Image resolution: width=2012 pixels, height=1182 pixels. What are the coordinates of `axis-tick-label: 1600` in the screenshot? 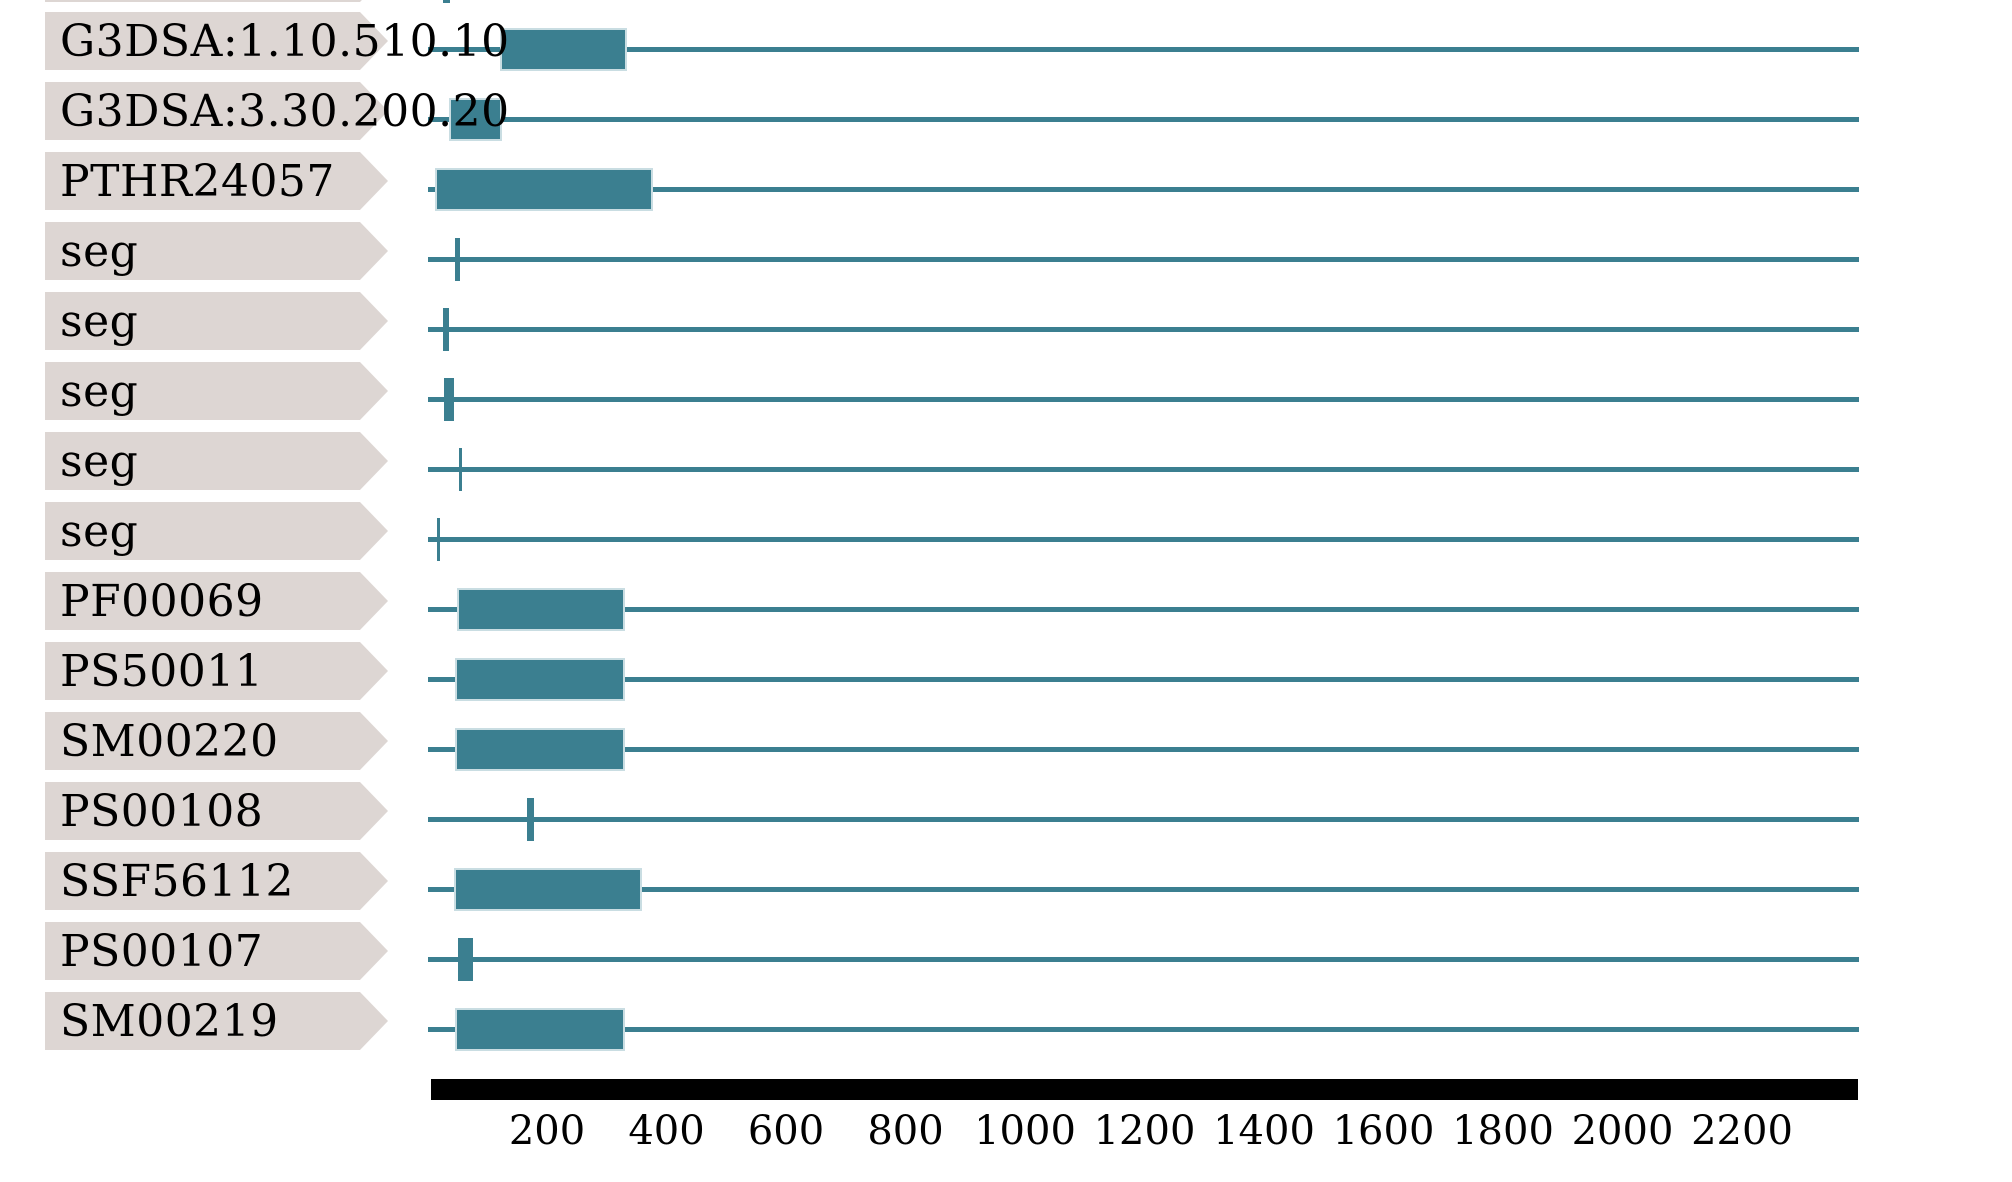 It's located at (1383, 1131).